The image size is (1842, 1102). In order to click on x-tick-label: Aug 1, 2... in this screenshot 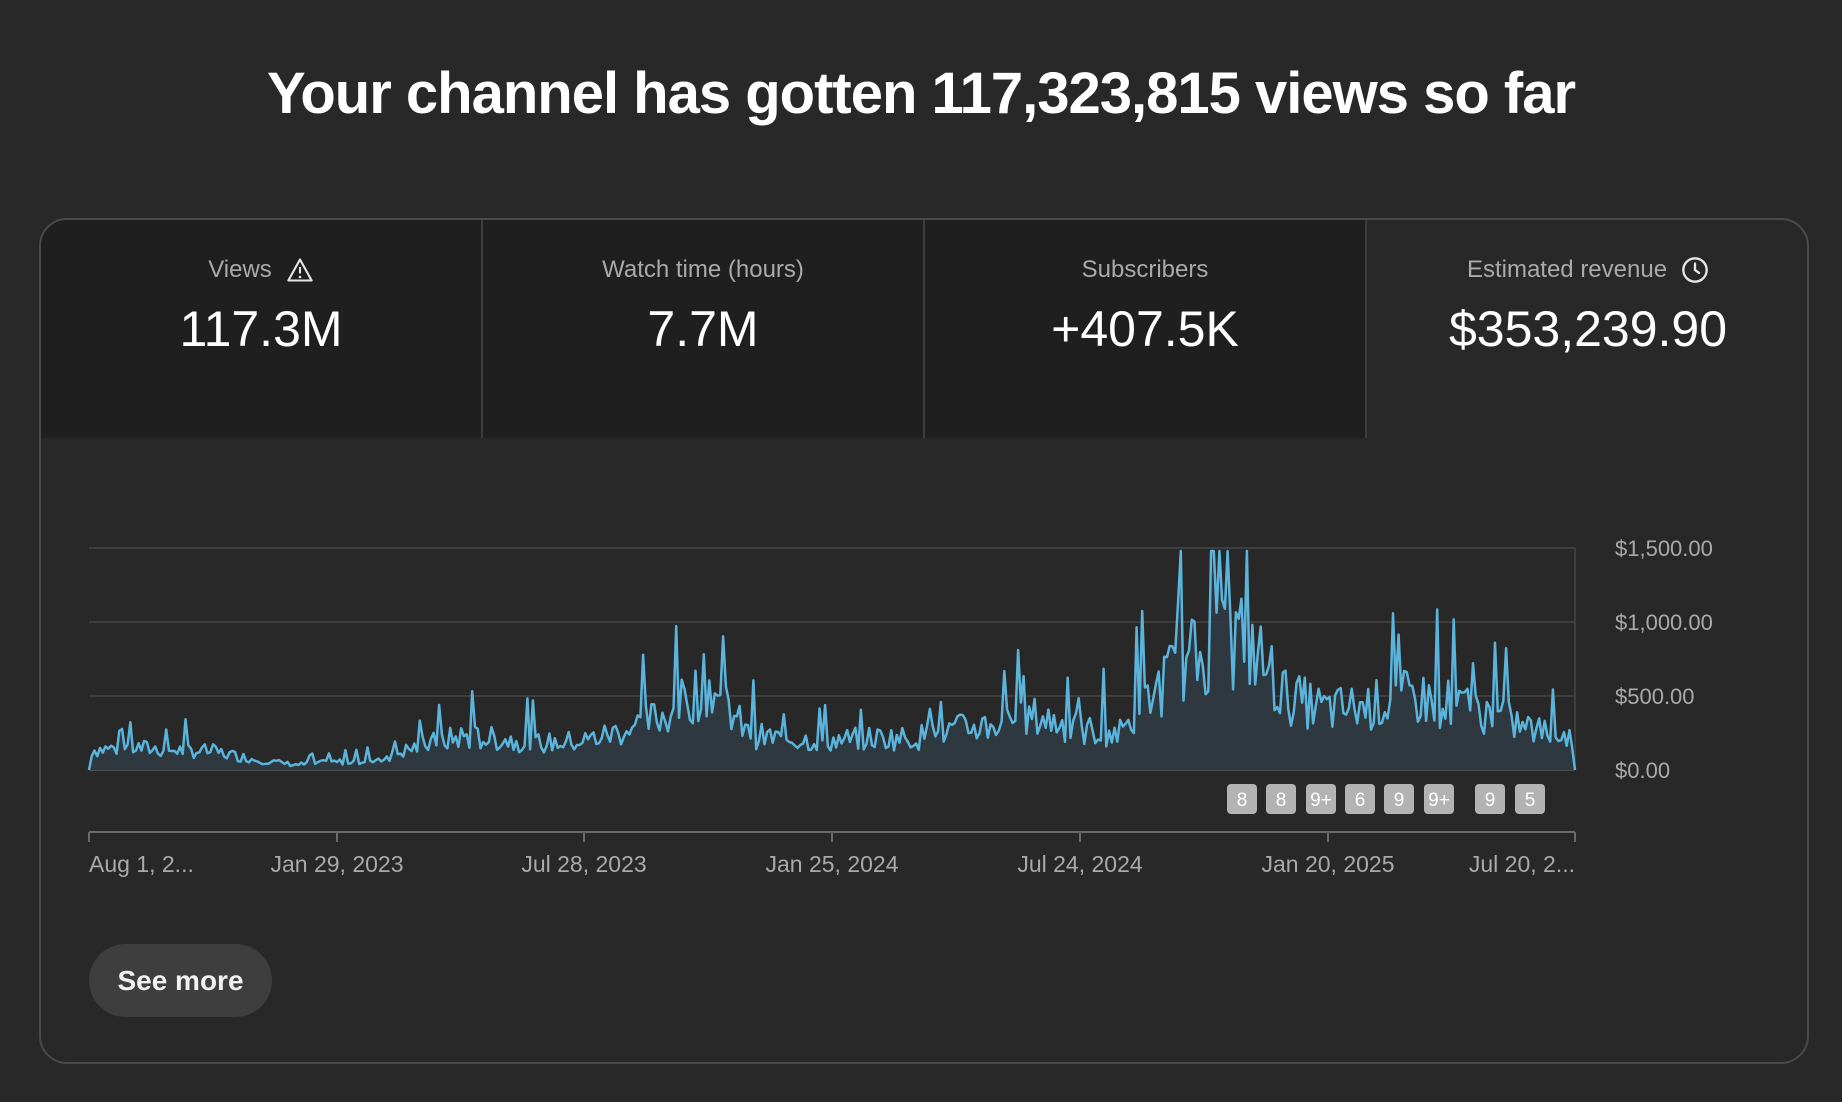, I will do `click(141, 864)`.